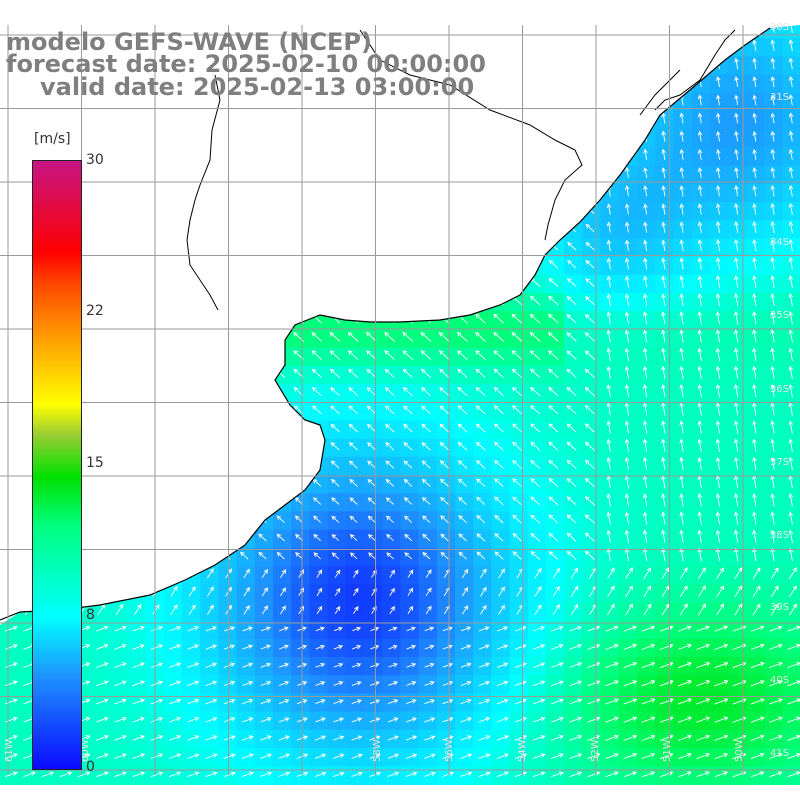  What do you see at coordinates (779, 535) in the screenshot?
I see `lat-label: 38S` at bounding box center [779, 535].